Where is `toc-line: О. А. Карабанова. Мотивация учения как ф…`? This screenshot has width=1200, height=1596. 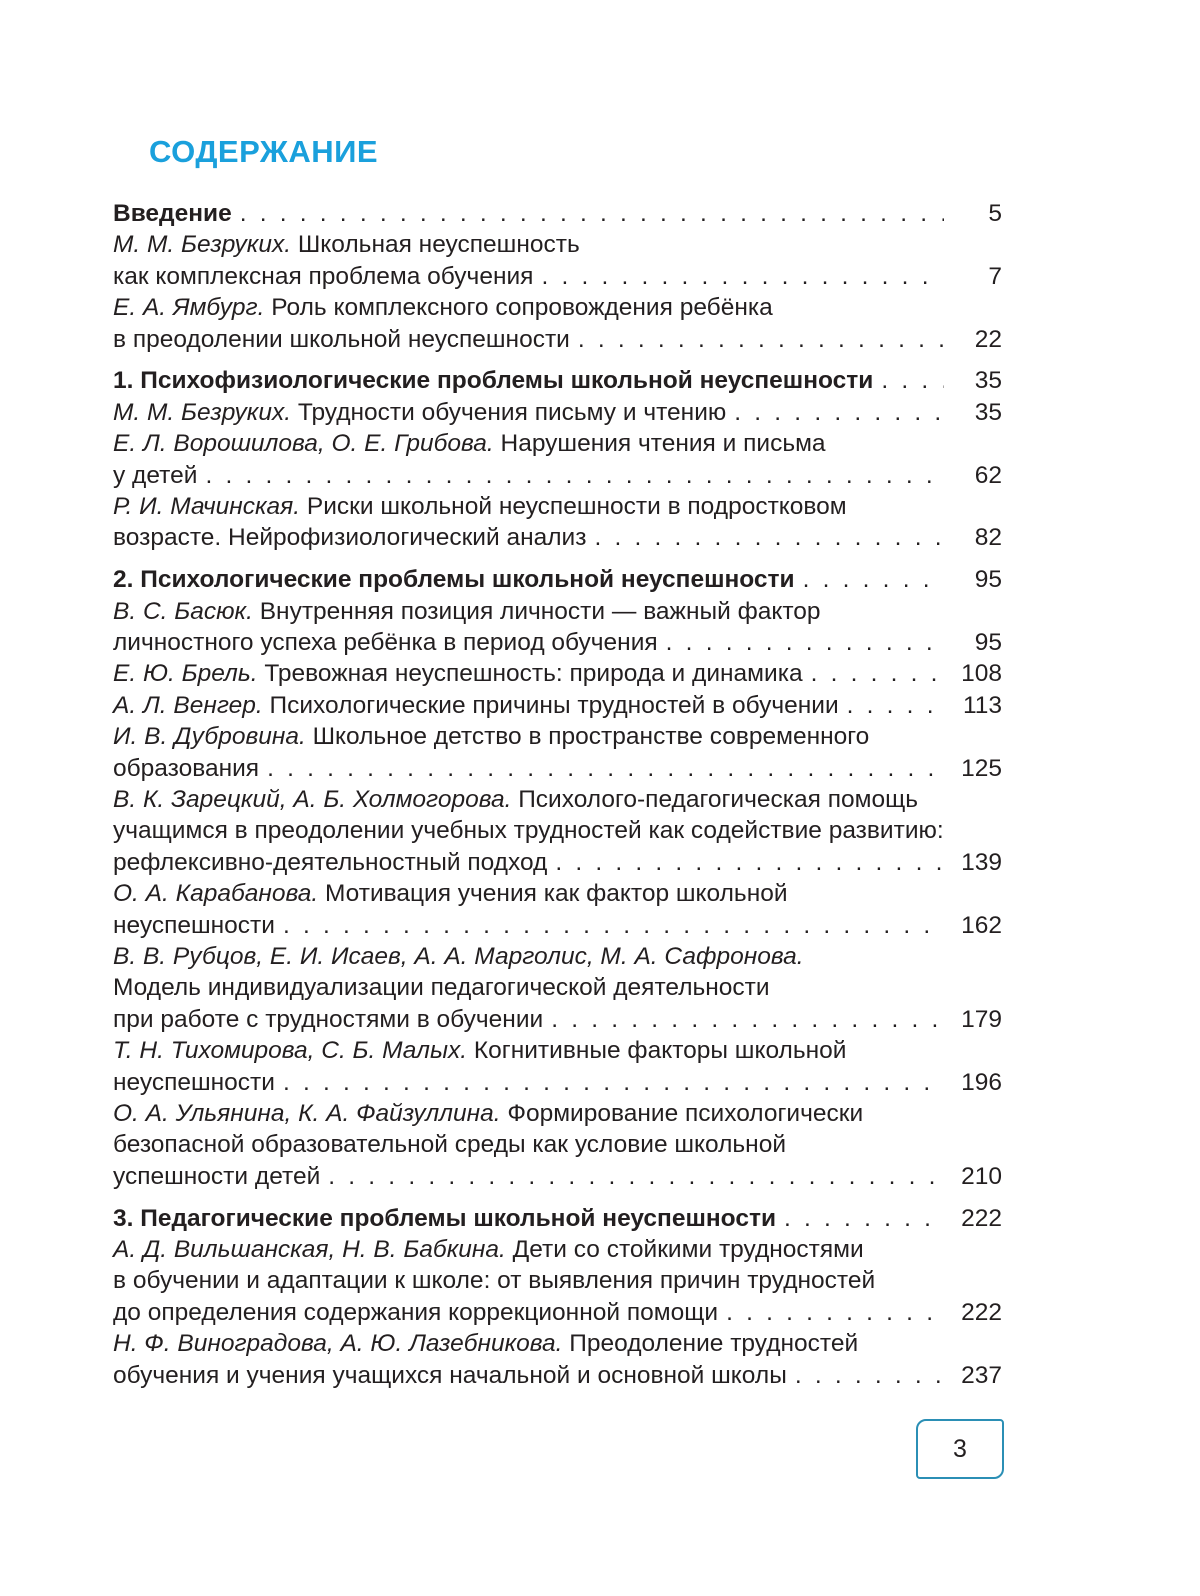 toc-line: О. А. Карабанова. Мотивация учения как ф… is located at coordinates (557, 893).